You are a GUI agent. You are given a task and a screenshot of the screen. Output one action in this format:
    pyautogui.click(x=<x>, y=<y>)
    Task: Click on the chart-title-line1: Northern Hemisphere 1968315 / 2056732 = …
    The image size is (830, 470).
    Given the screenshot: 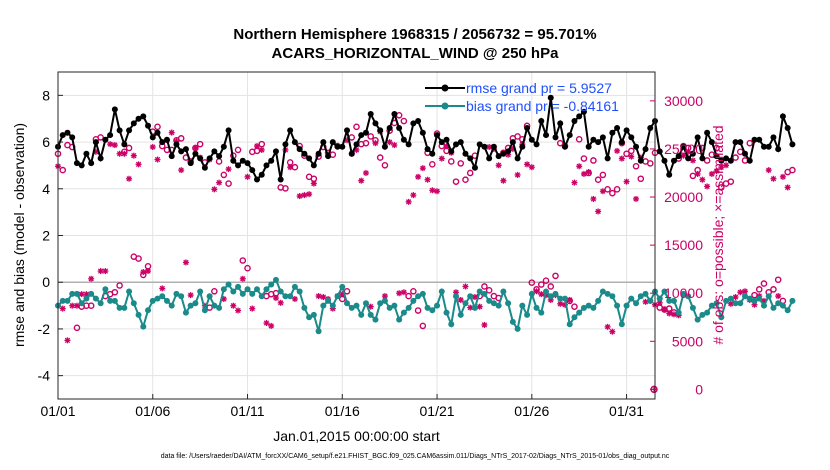 What is the action you would take?
    pyautogui.click(x=415, y=34)
    